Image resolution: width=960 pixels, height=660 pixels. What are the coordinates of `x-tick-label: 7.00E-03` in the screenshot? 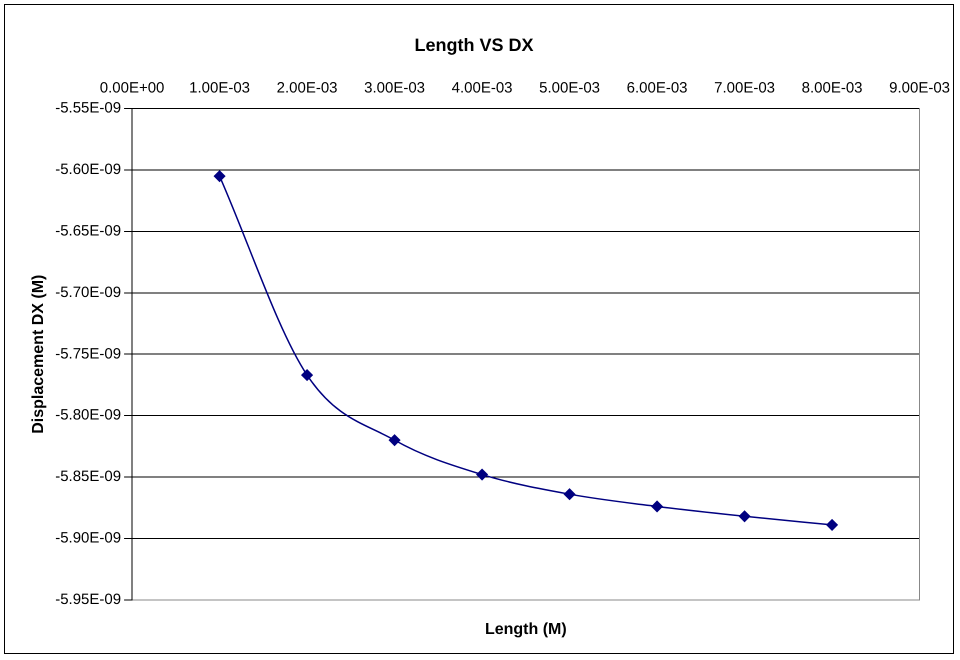 It's located at (745, 88).